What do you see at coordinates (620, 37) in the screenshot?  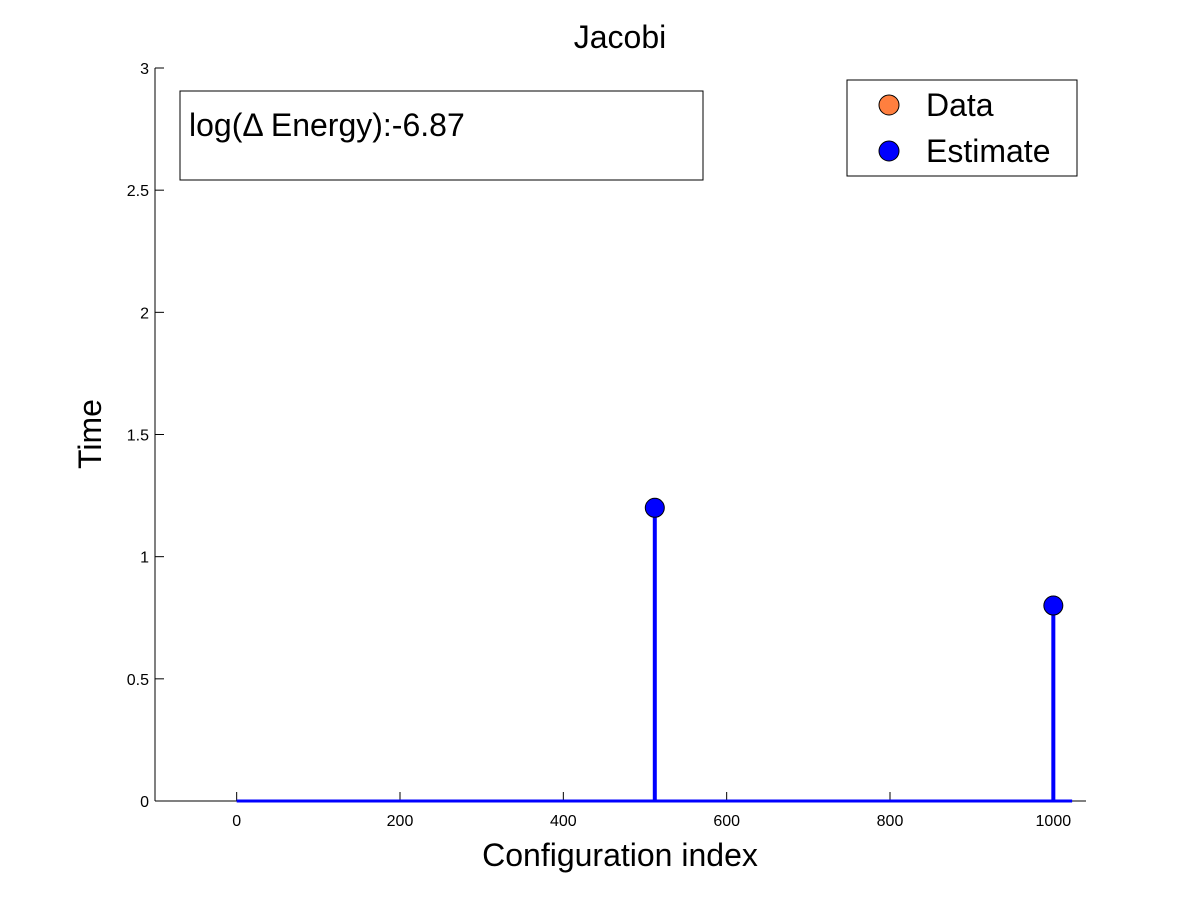 I see `chart-title: Jacobi` at bounding box center [620, 37].